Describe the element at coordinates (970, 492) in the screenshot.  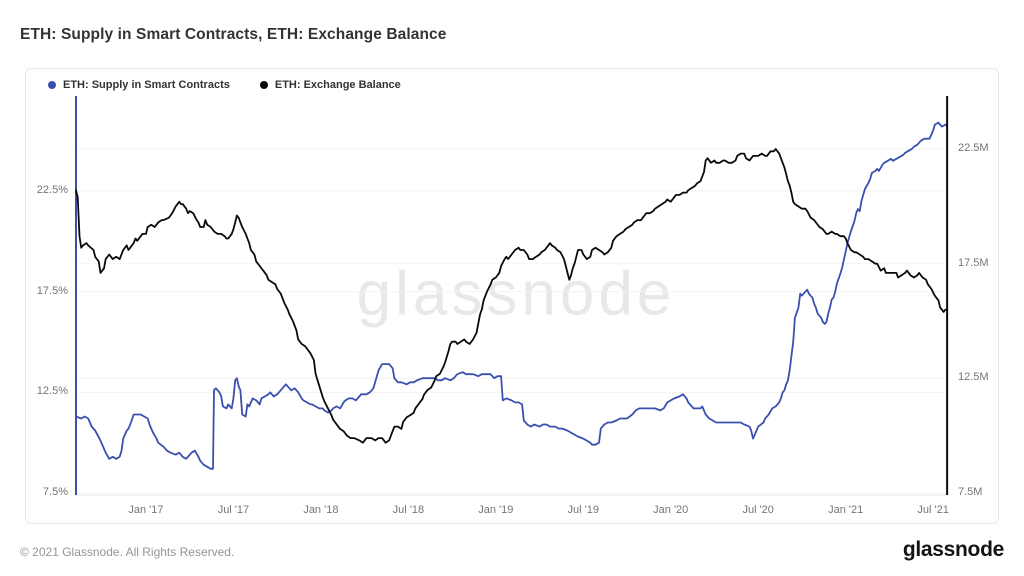
I see `y-right-tick-label: 7.5M` at that location.